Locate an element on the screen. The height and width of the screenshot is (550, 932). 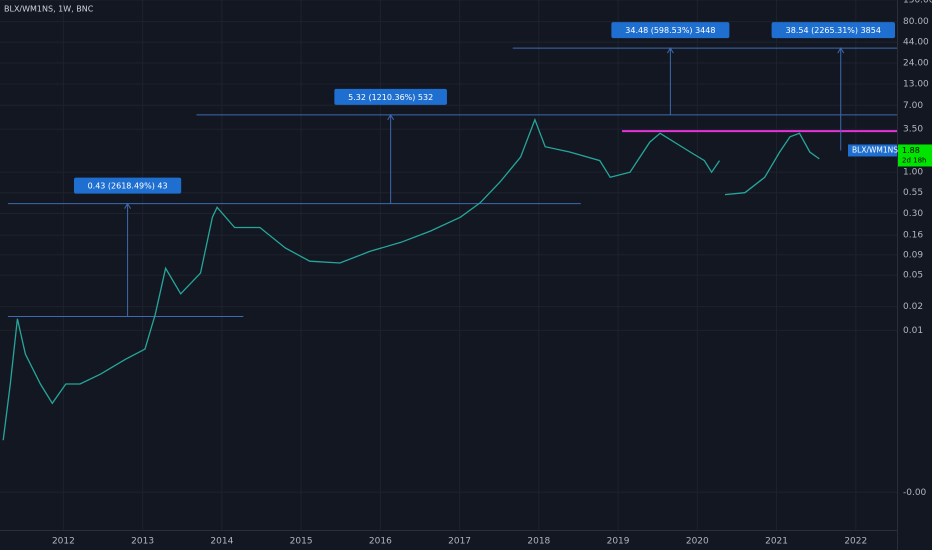
y-tick-label: 44.00 is located at coordinates (916, 43).